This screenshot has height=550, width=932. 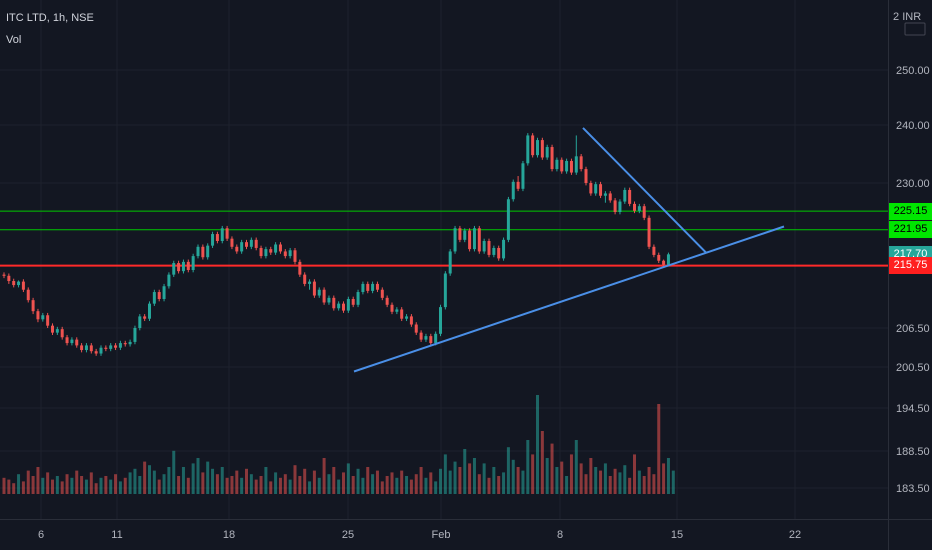 I want to click on price-tick-label: 188.50, so click(x=913, y=452).